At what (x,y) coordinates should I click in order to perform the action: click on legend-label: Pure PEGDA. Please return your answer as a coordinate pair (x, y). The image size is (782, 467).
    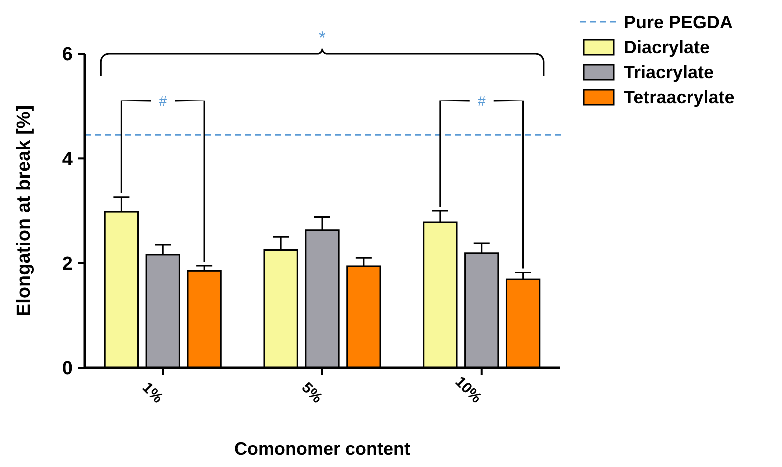
    Looking at the image, I should click on (679, 22).